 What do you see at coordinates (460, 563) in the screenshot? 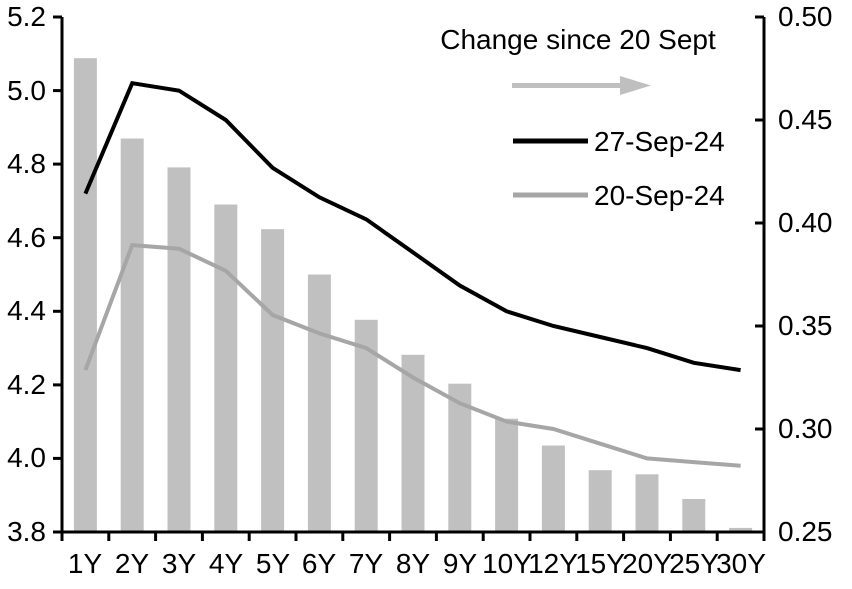
I see `x-axis-tick-label: 9Y` at bounding box center [460, 563].